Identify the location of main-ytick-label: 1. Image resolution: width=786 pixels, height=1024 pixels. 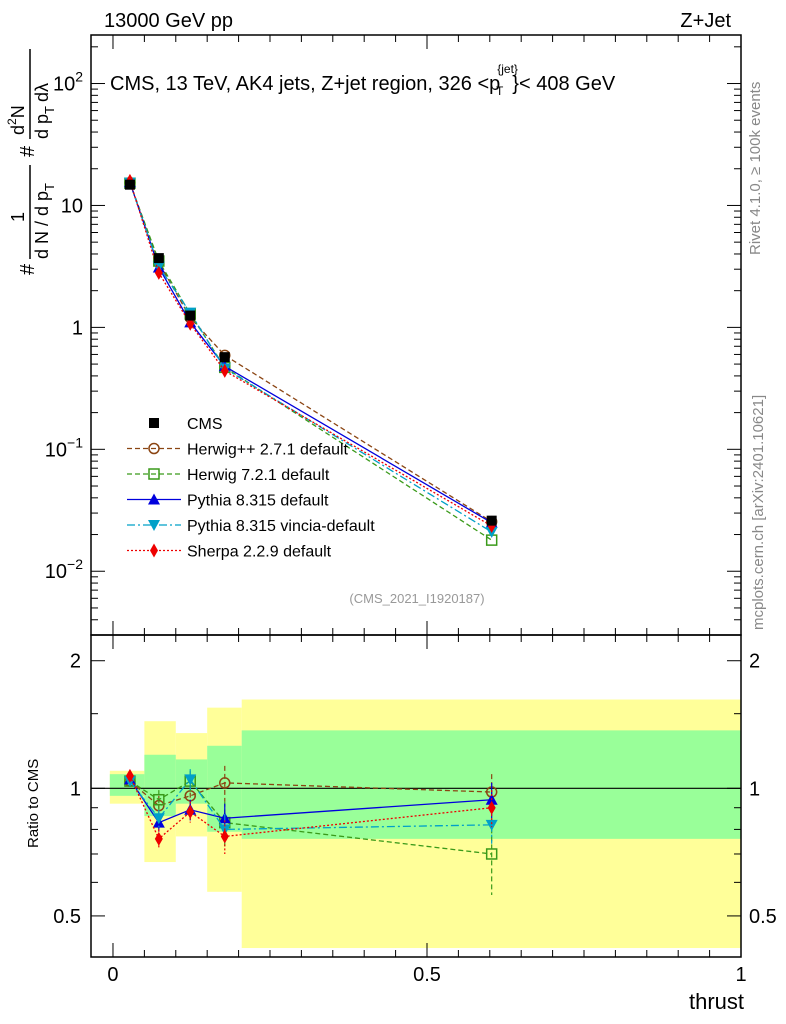
(77, 328).